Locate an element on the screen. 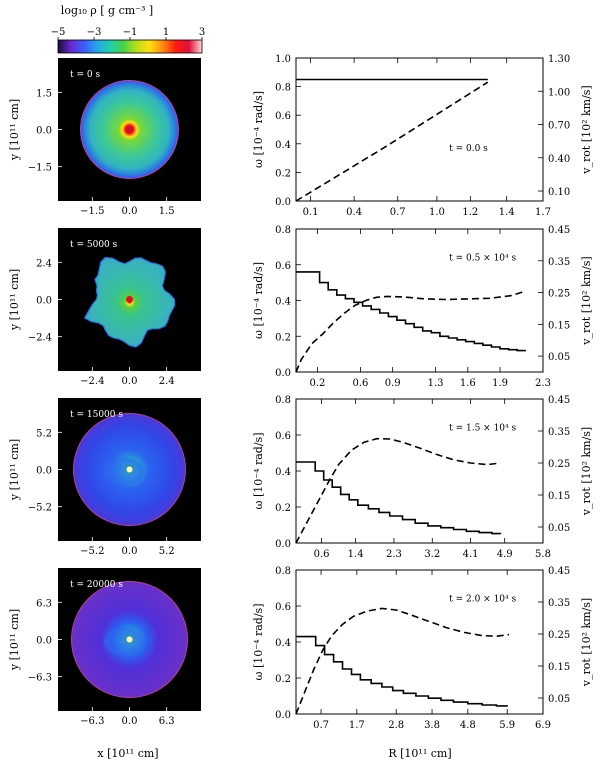 The width and height of the screenshot is (600, 763). x-tick-label: 0.7 is located at coordinates (398, 212).